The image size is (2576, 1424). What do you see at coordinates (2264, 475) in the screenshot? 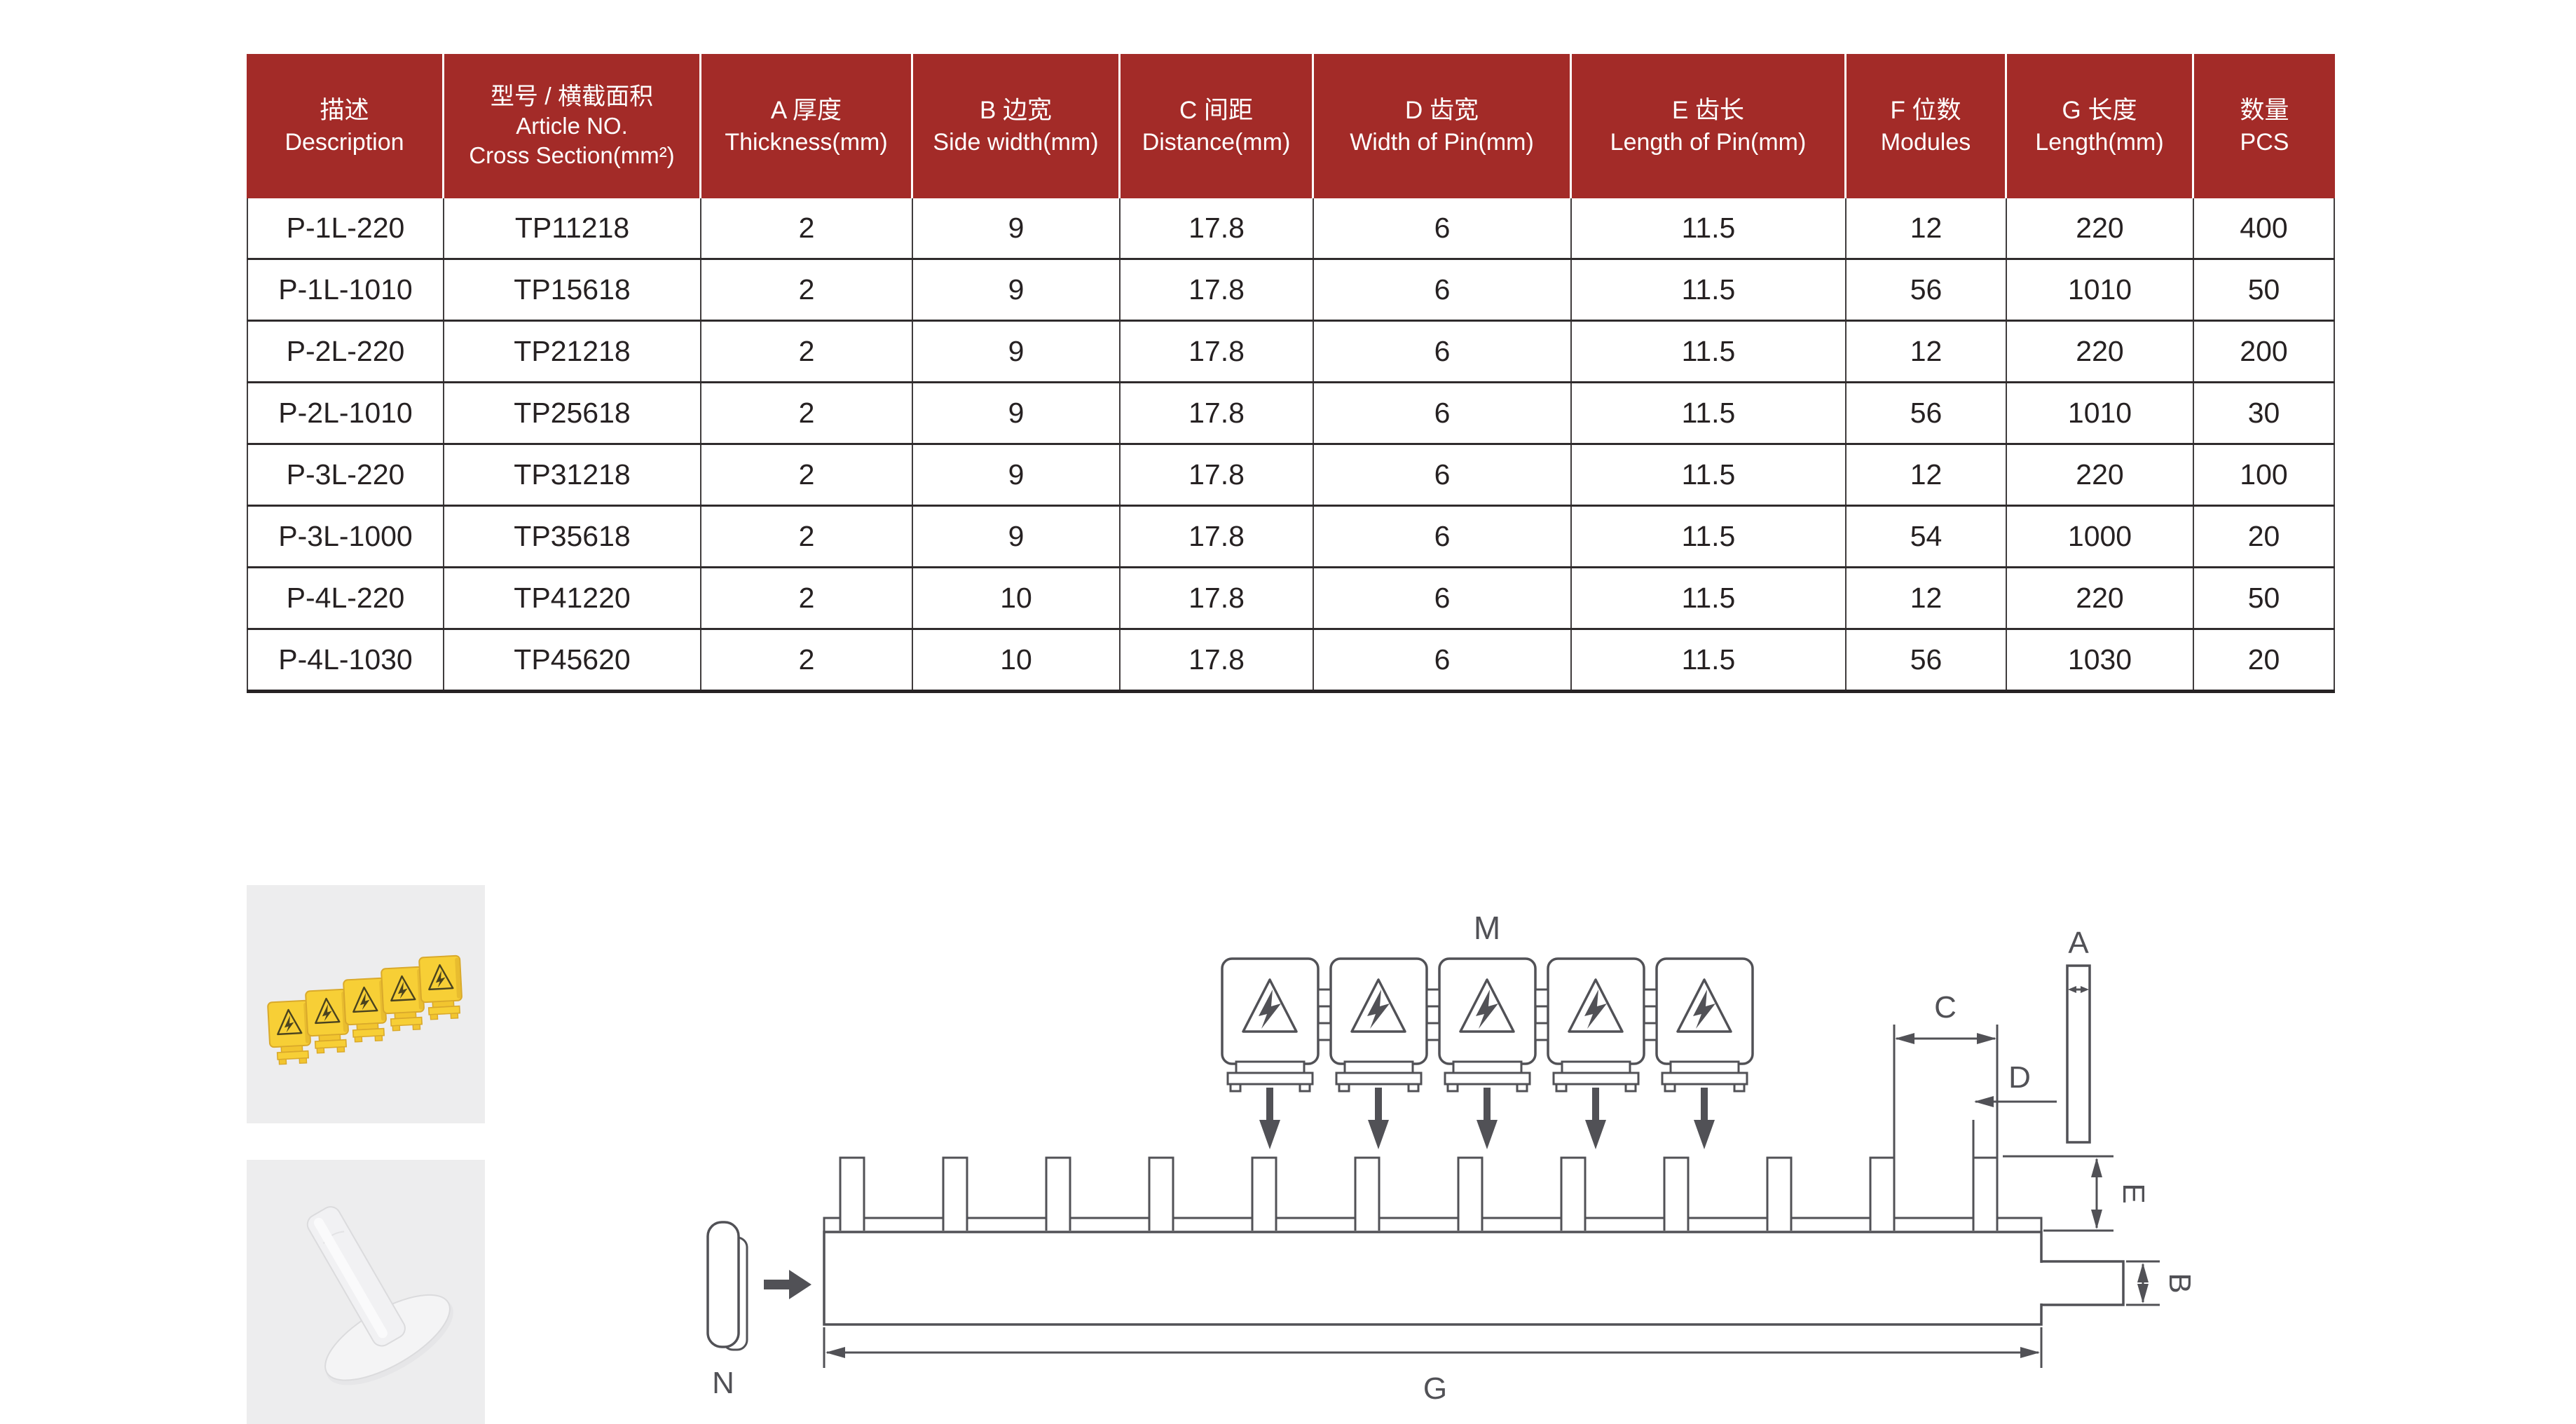
I see `table-cell: 100` at bounding box center [2264, 475].